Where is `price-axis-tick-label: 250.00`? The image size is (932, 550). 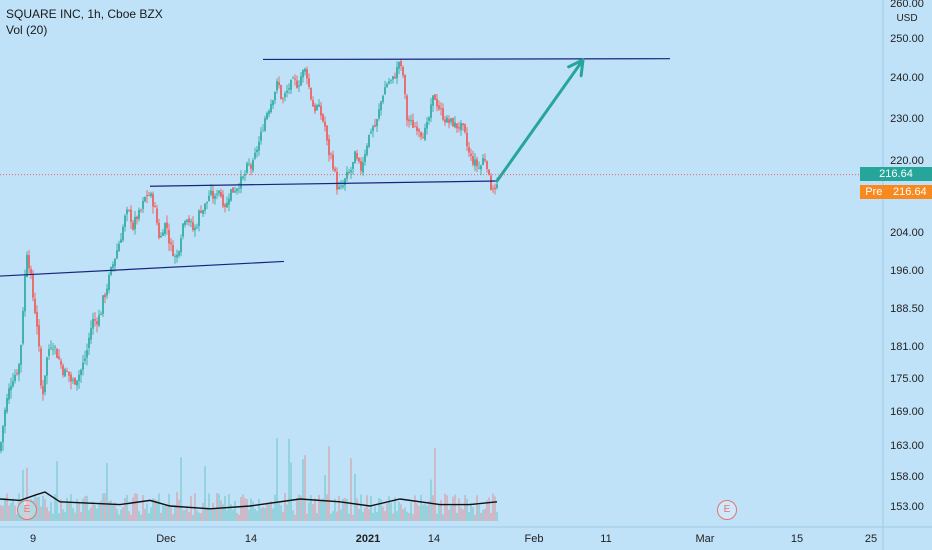
price-axis-tick-label: 250.00 is located at coordinates (907, 39).